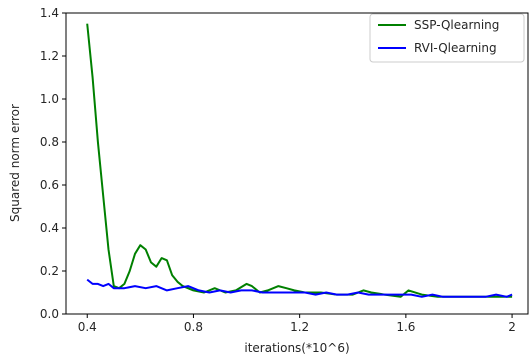 Image resolution: width=530 pixels, height=360 pixels. Describe the element at coordinates (49, 13) in the screenshot. I see `y-tick-label: 1.4` at that location.